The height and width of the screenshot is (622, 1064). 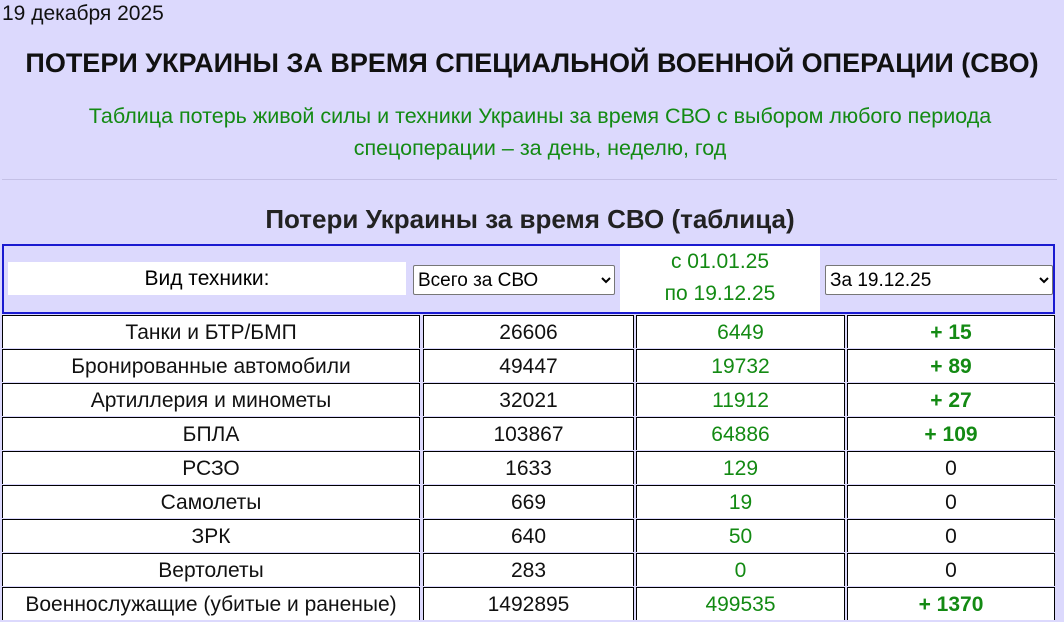 I want to click on total: 103867, so click(x=528, y=433).